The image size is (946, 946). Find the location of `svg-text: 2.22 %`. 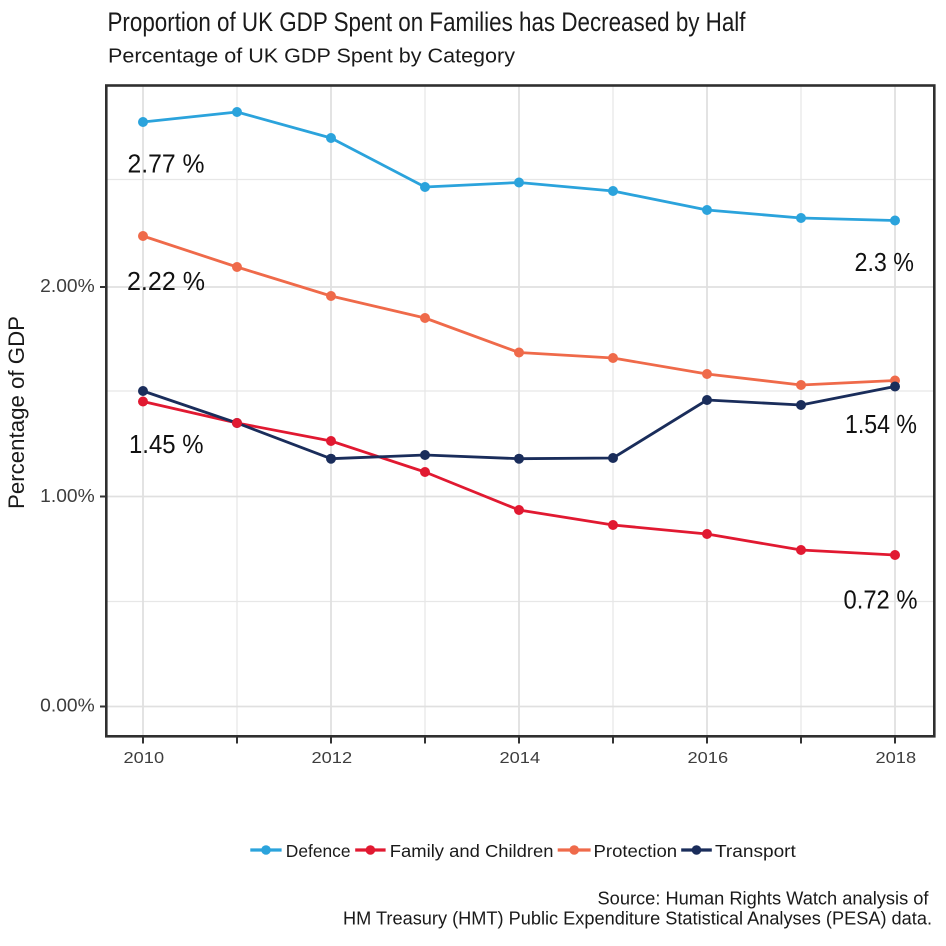

svg-text: 2.22 % is located at coordinates (166, 281).